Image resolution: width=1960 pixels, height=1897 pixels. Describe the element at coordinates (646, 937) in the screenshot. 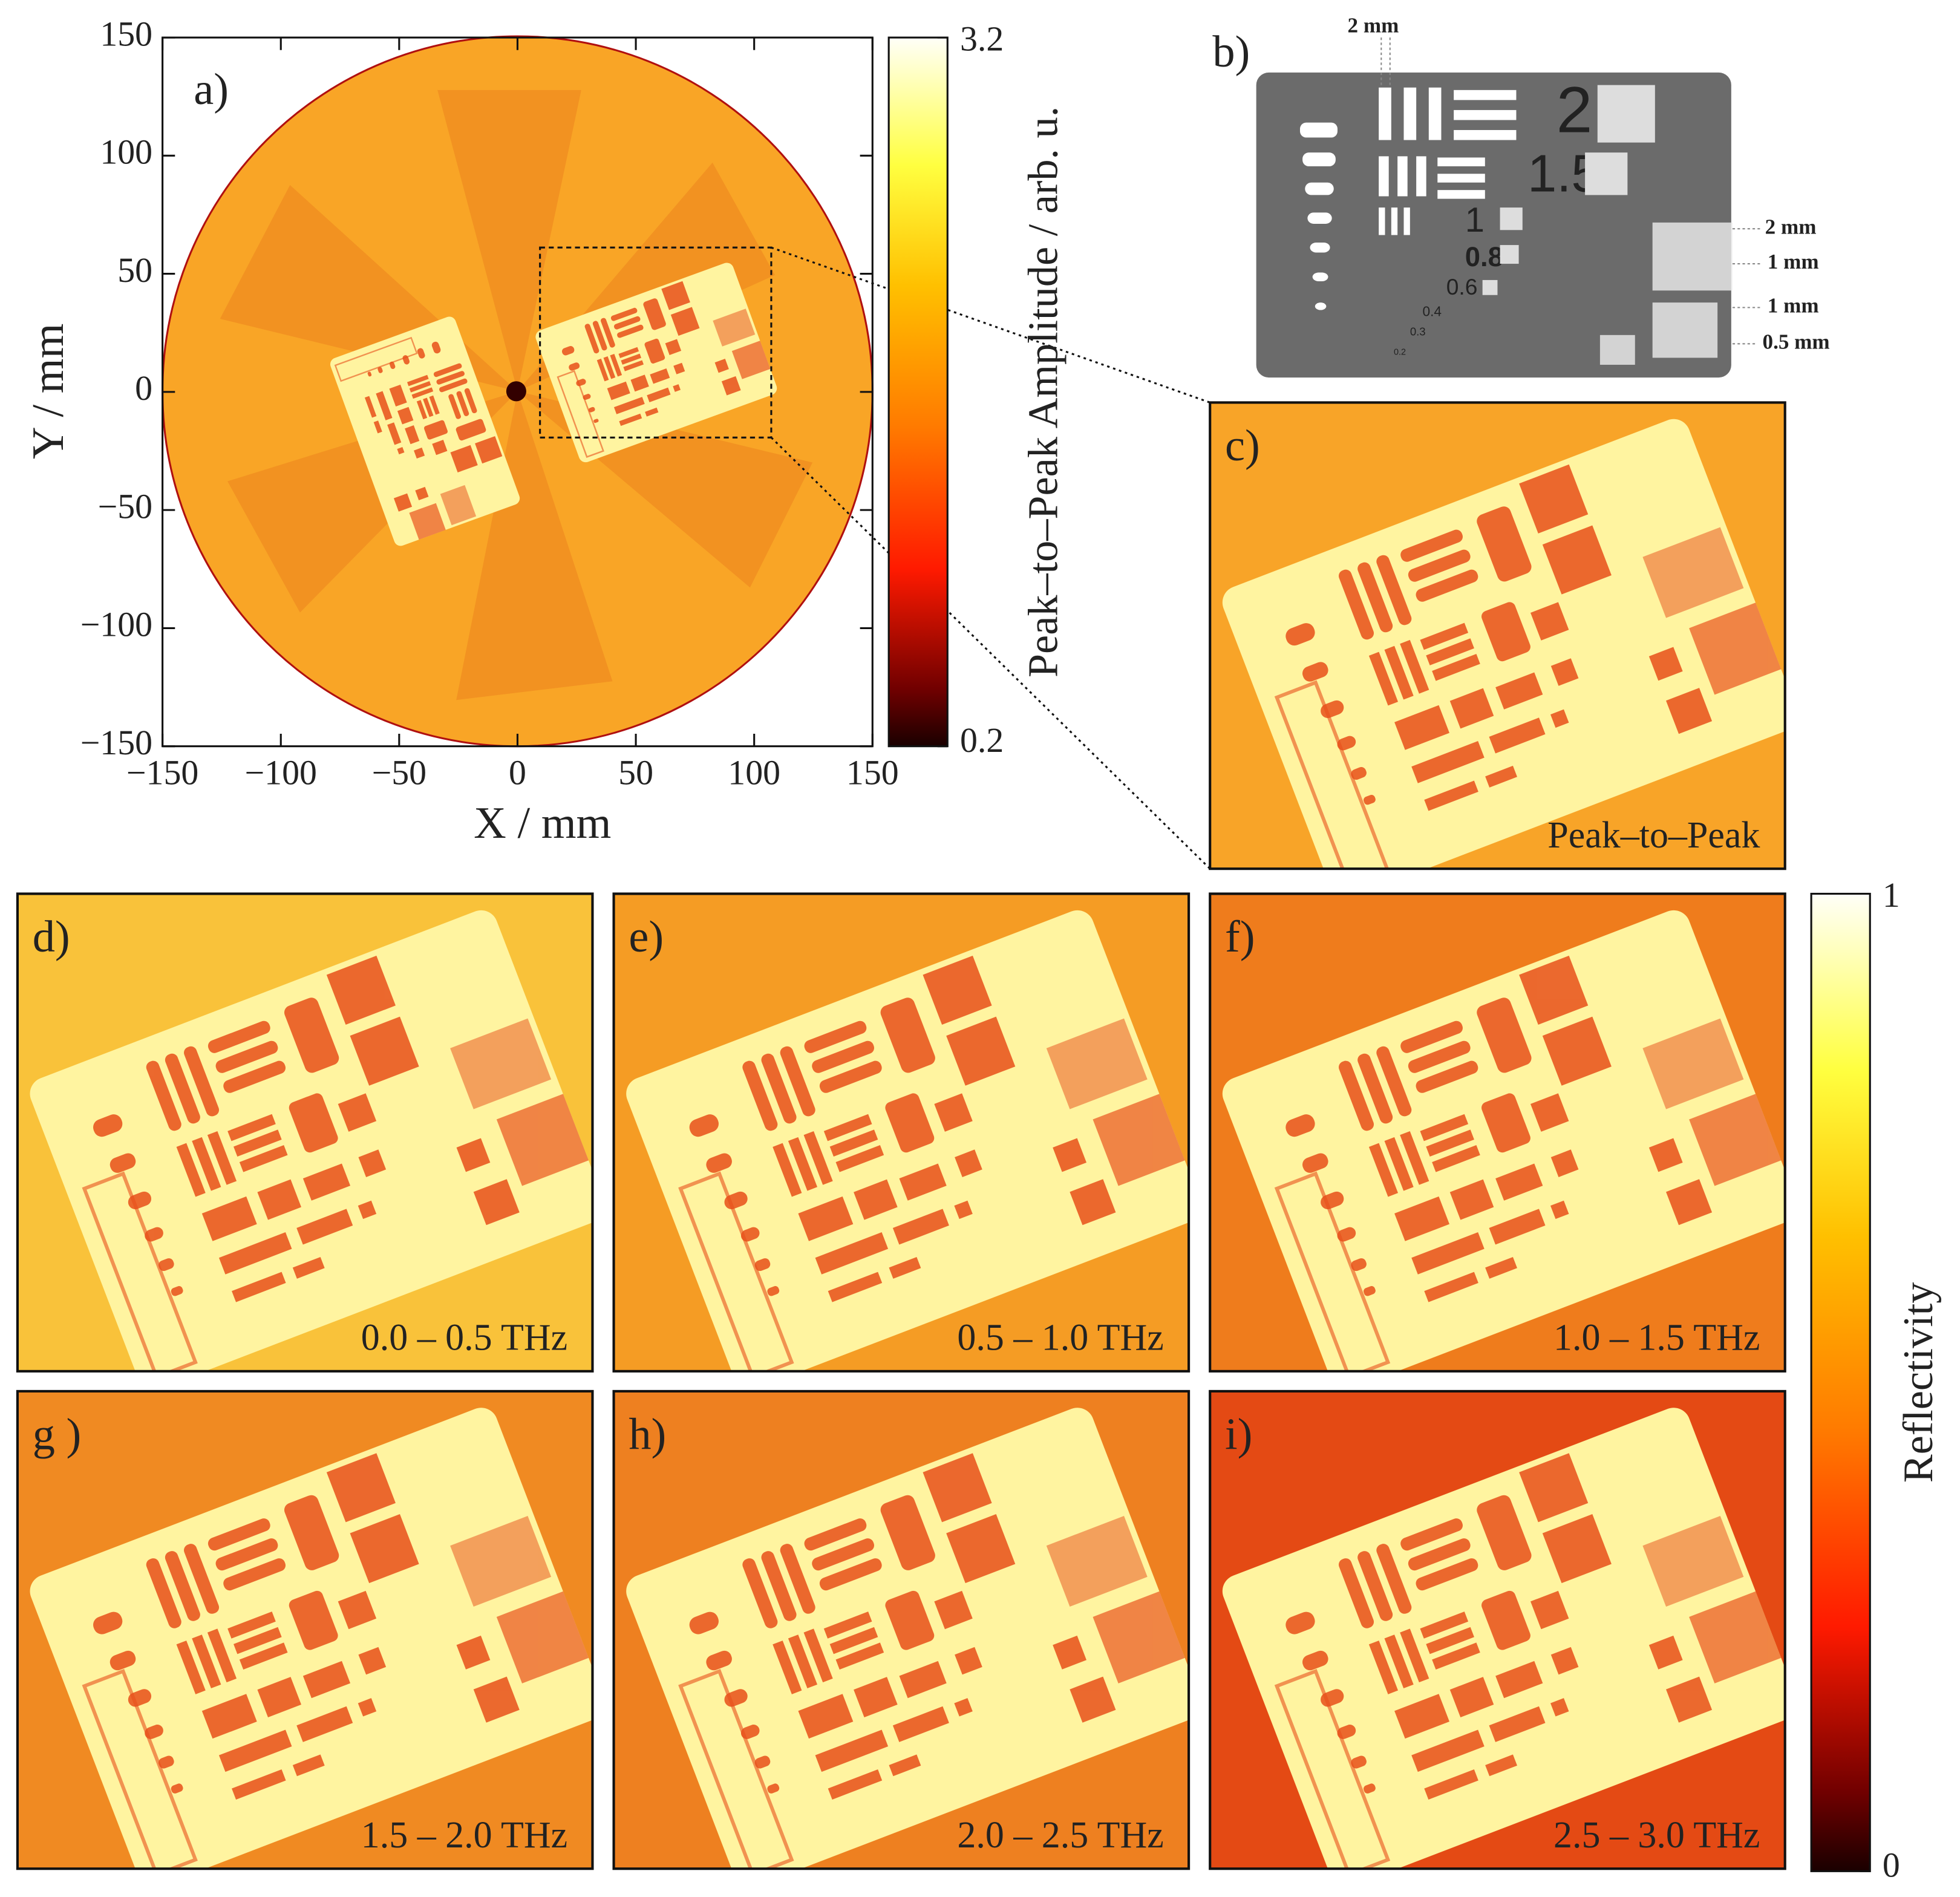

I see `panel-label: e)` at that location.